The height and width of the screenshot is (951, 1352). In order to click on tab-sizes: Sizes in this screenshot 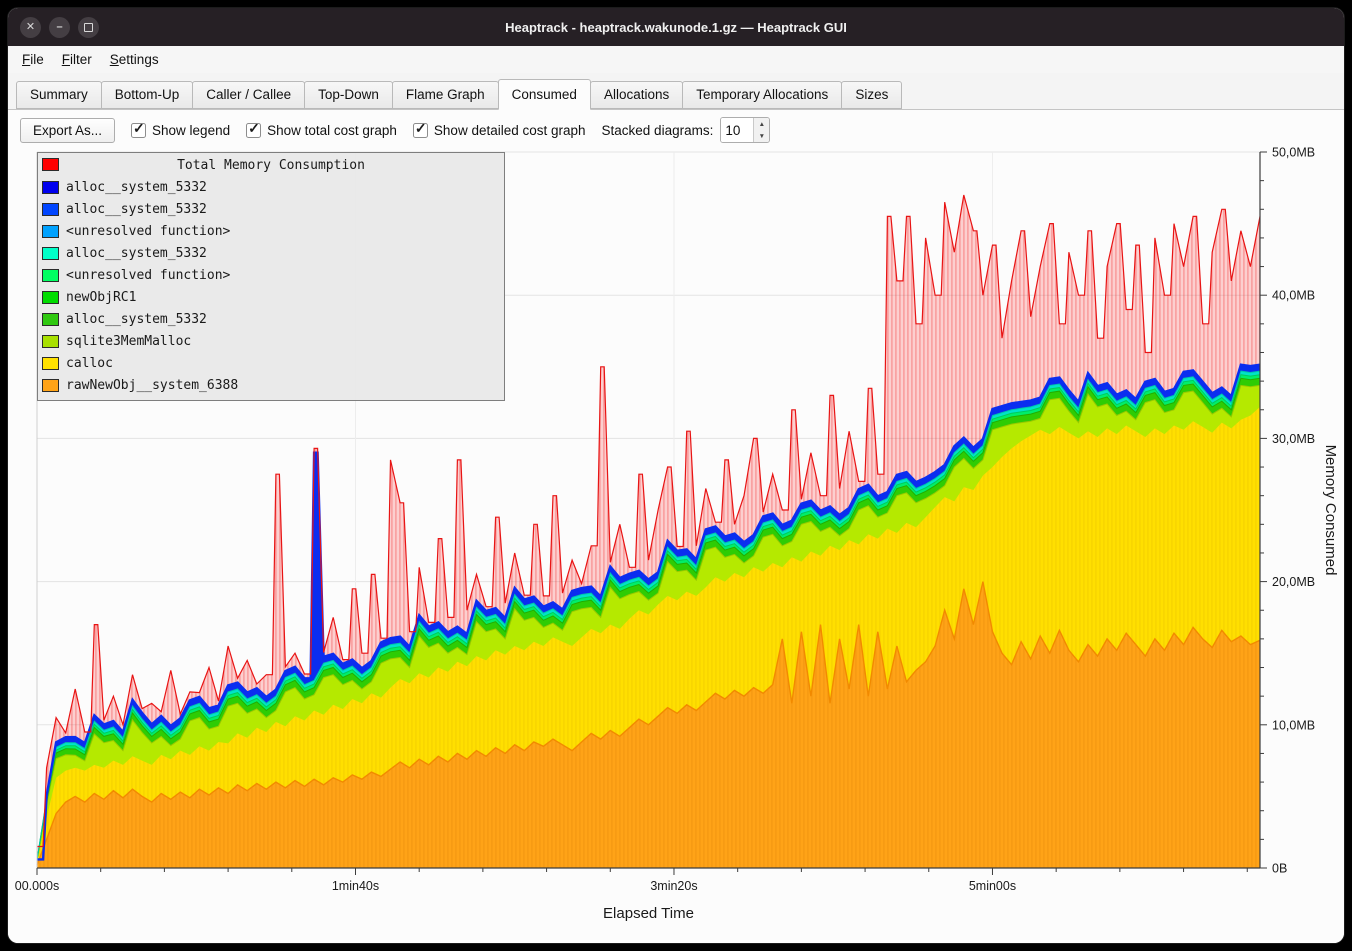, I will do `click(872, 95)`.